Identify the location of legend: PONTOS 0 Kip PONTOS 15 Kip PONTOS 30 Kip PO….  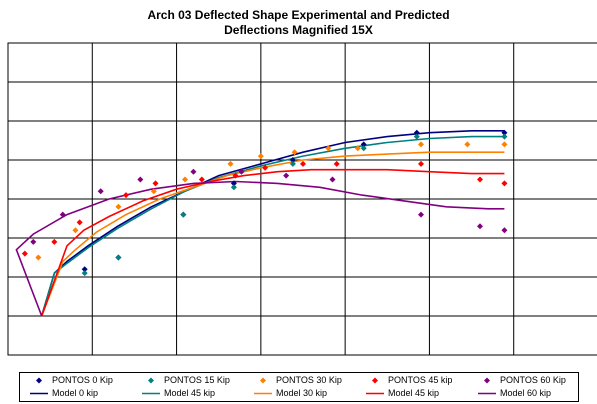
(299, 387).